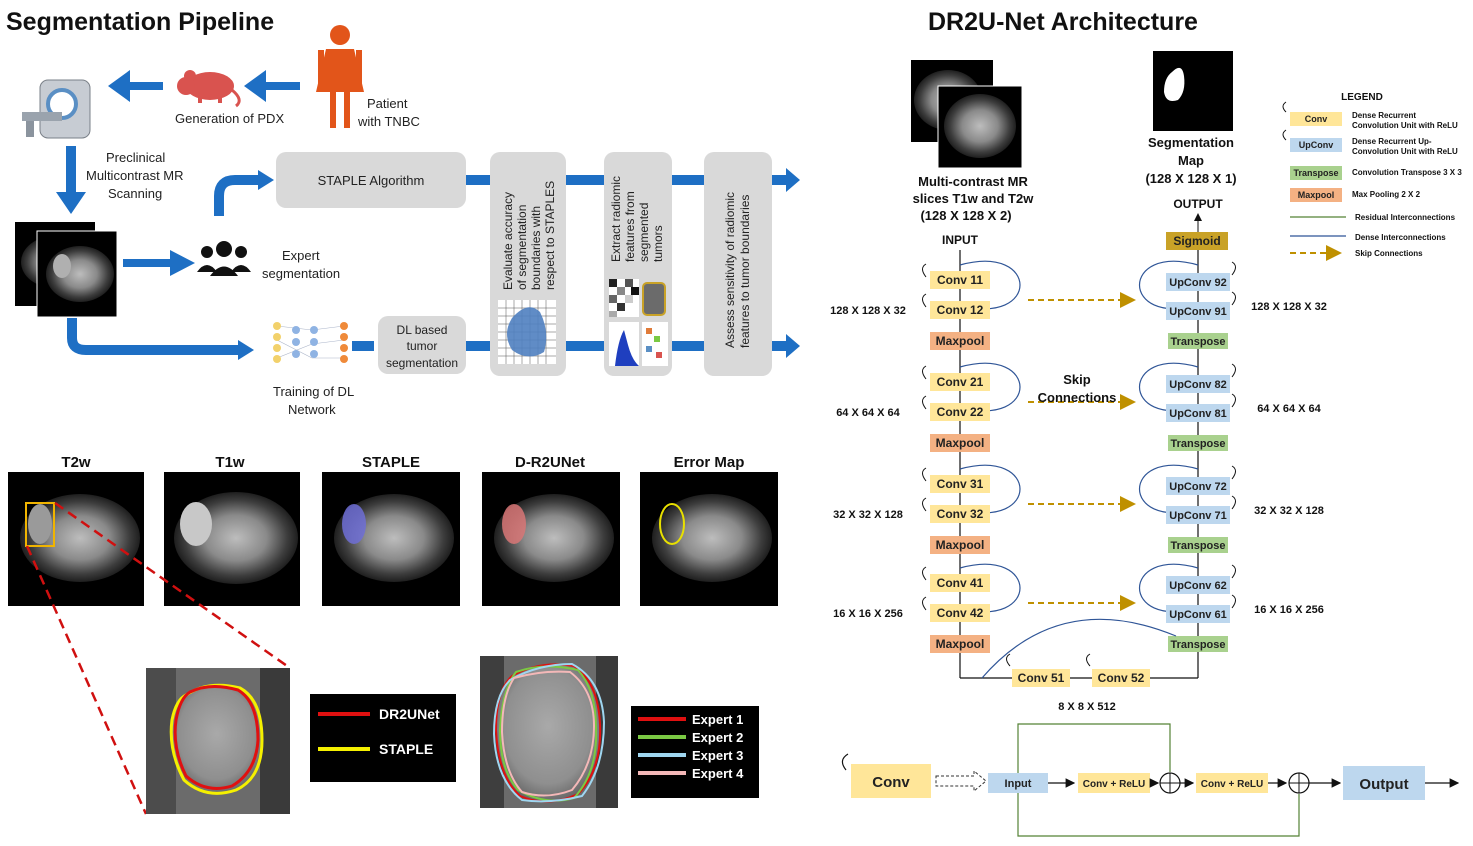  I want to click on decoder-dim-2: 64 X 64 X 64, so click(1289, 409).